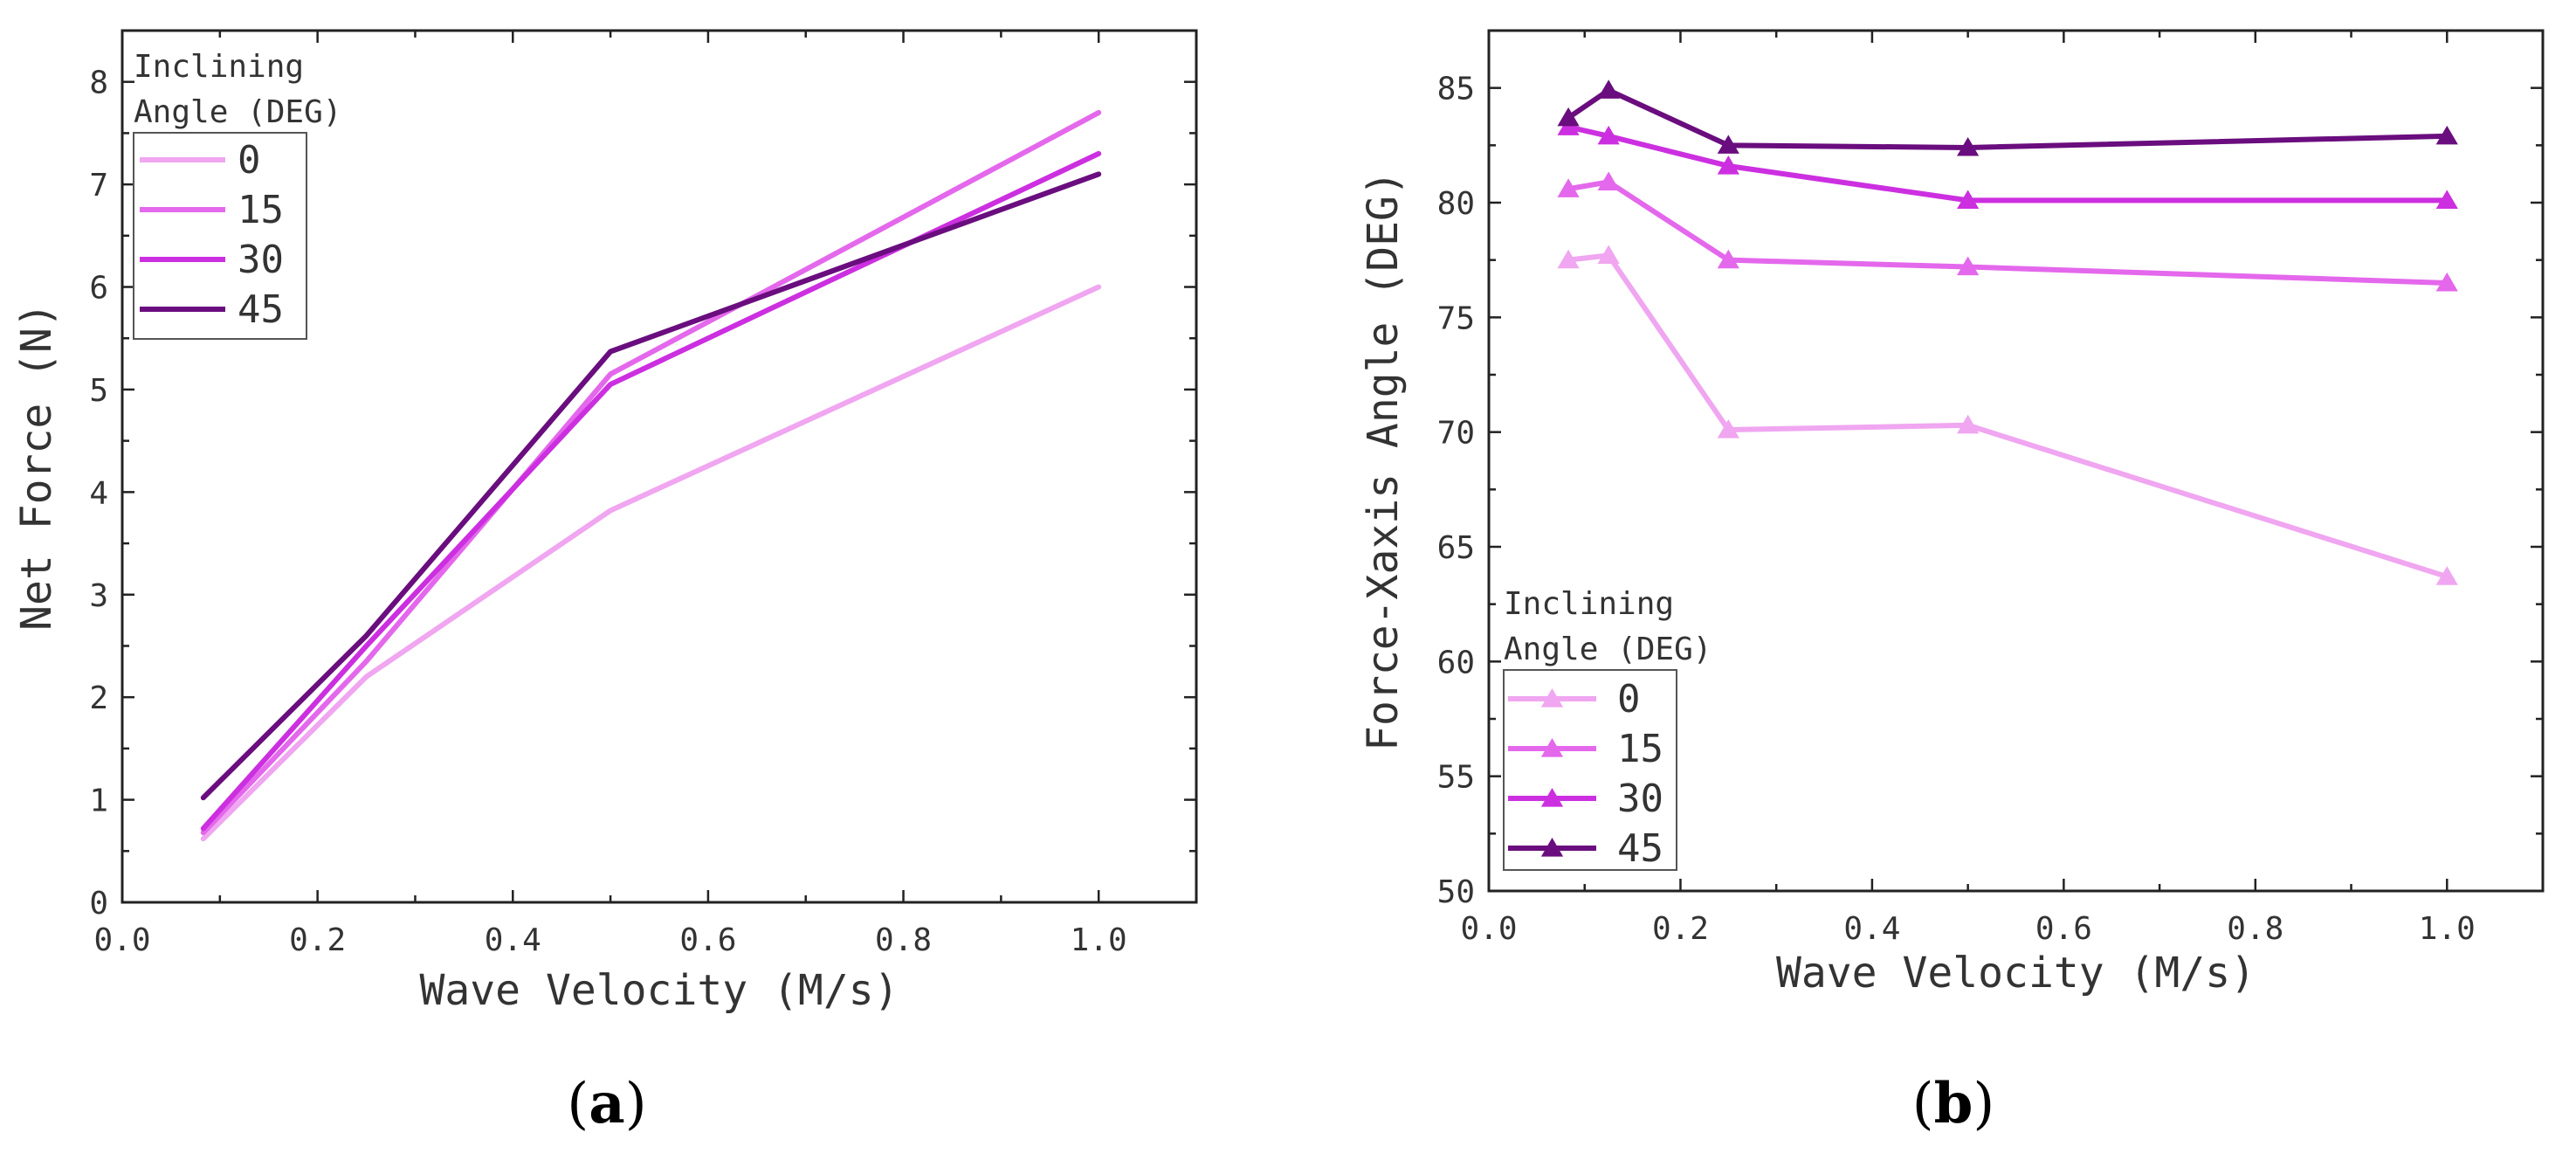 This screenshot has height=1160, width=2576. Describe the element at coordinates (98, 801) in the screenshot. I see `y-tick-label: 1` at that location.